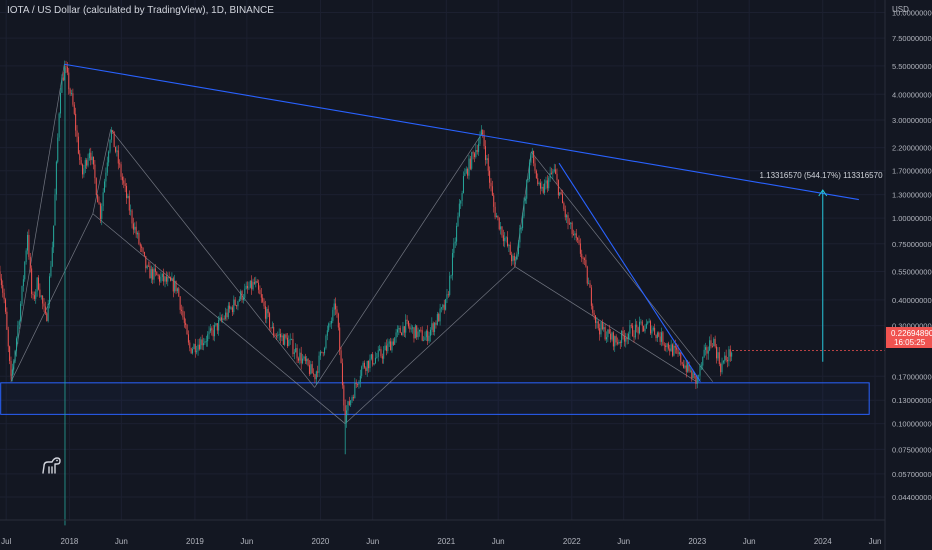 Image resolution: width=932 pixels, height=550 pixels. I want to click on x-tick-label: 2023, so click(697, 541).